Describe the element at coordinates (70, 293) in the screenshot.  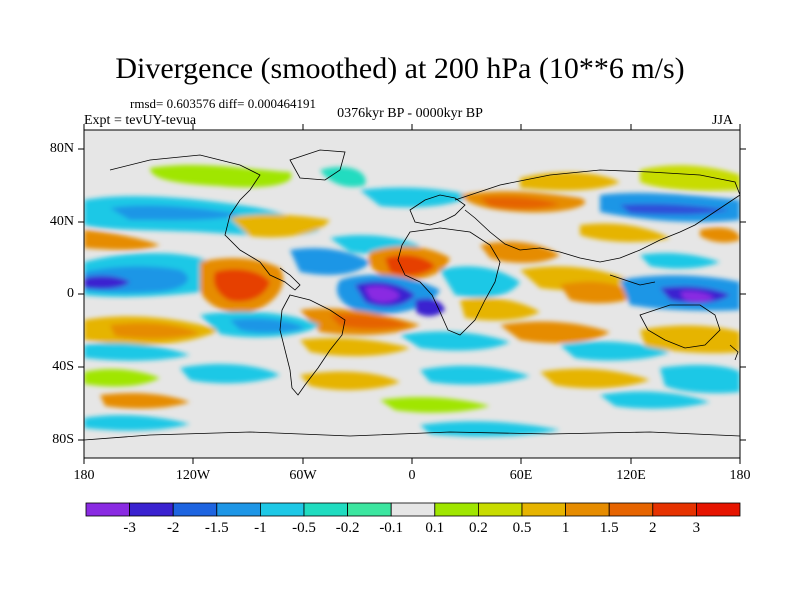
I see `lat-tick-label: 0` at that location.